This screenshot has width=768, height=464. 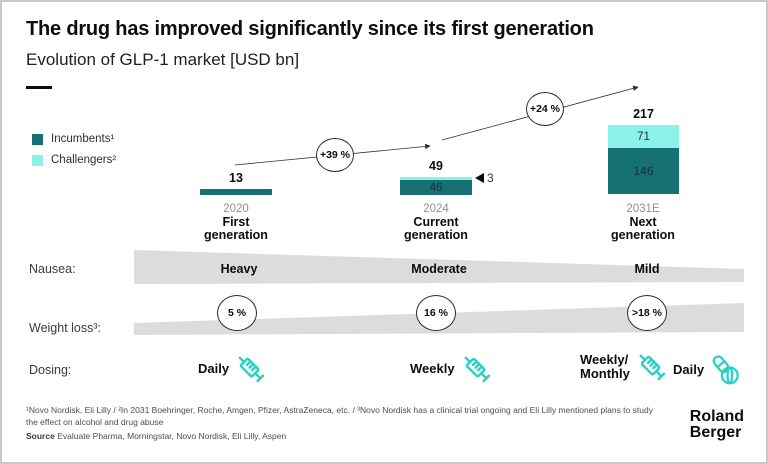 I want to click on nausea-wedge, so click(x=439, y=267).